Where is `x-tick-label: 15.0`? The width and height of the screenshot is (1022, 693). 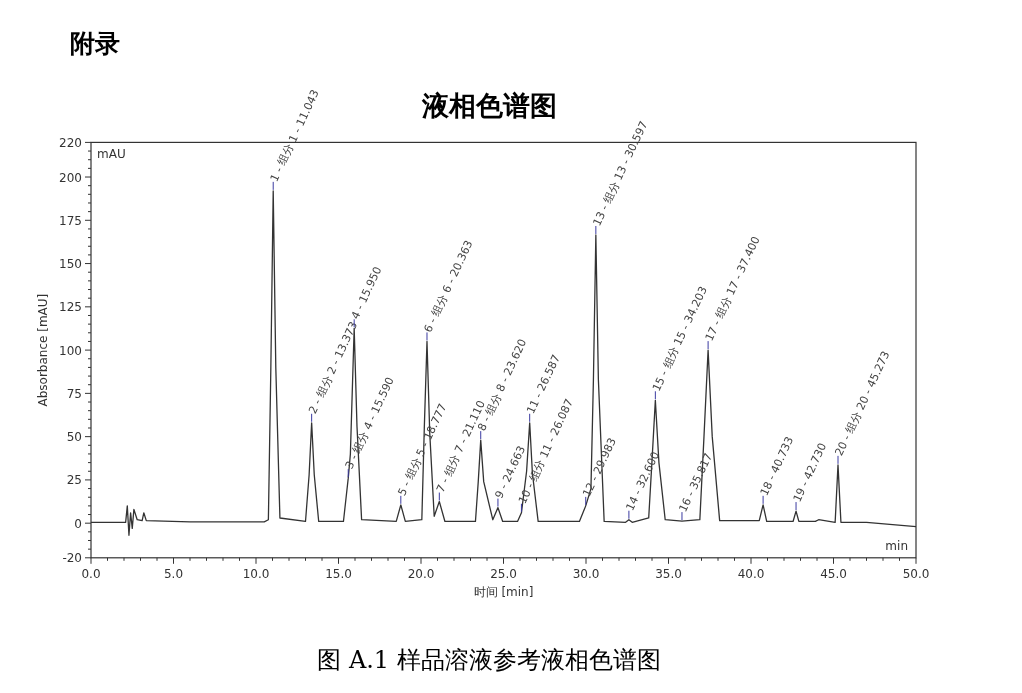
x-tick-label: 15.0 is located at coordinates (338, 573).